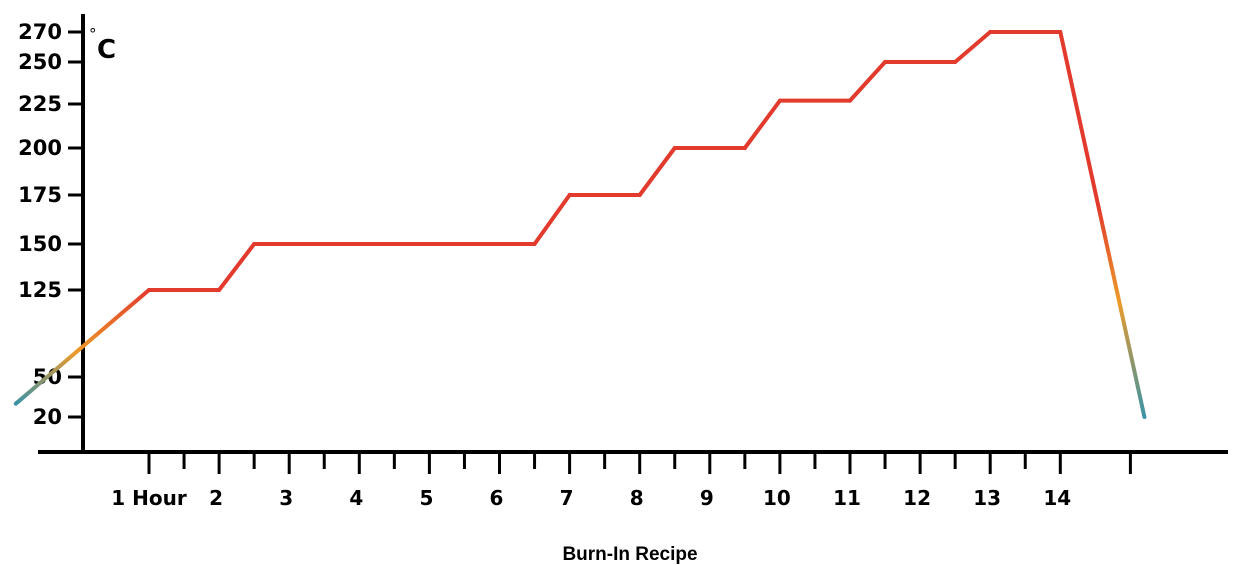  I want to click on x-tick-label: 12, so click(917, 498).